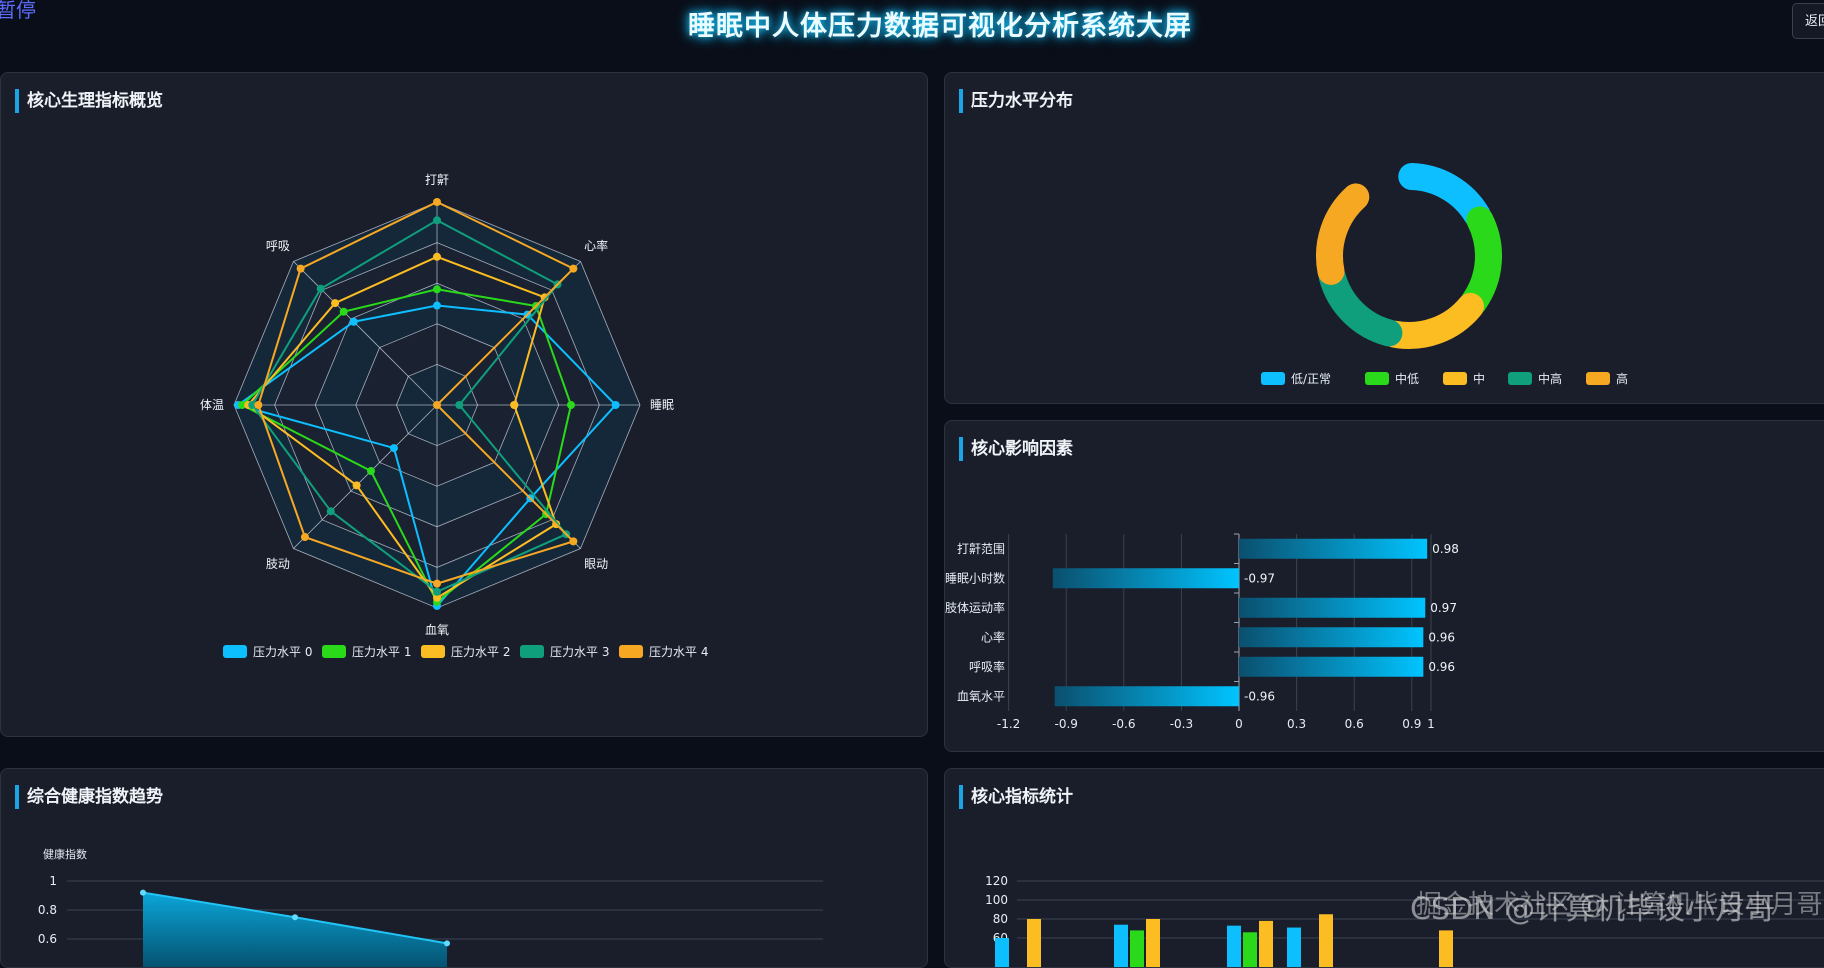 Image resolution: width=1824 pixels, height=968 pixels. I want to click on legend-item: 压力水平 1, so click(366, 652).